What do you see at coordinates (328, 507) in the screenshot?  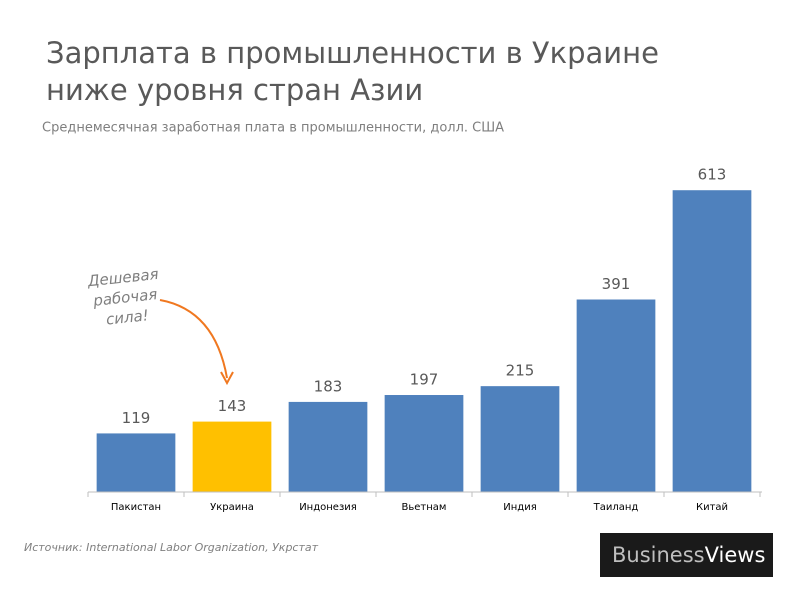 I see `x-tick-label: Индонезия` at bounding box center [328, 507].